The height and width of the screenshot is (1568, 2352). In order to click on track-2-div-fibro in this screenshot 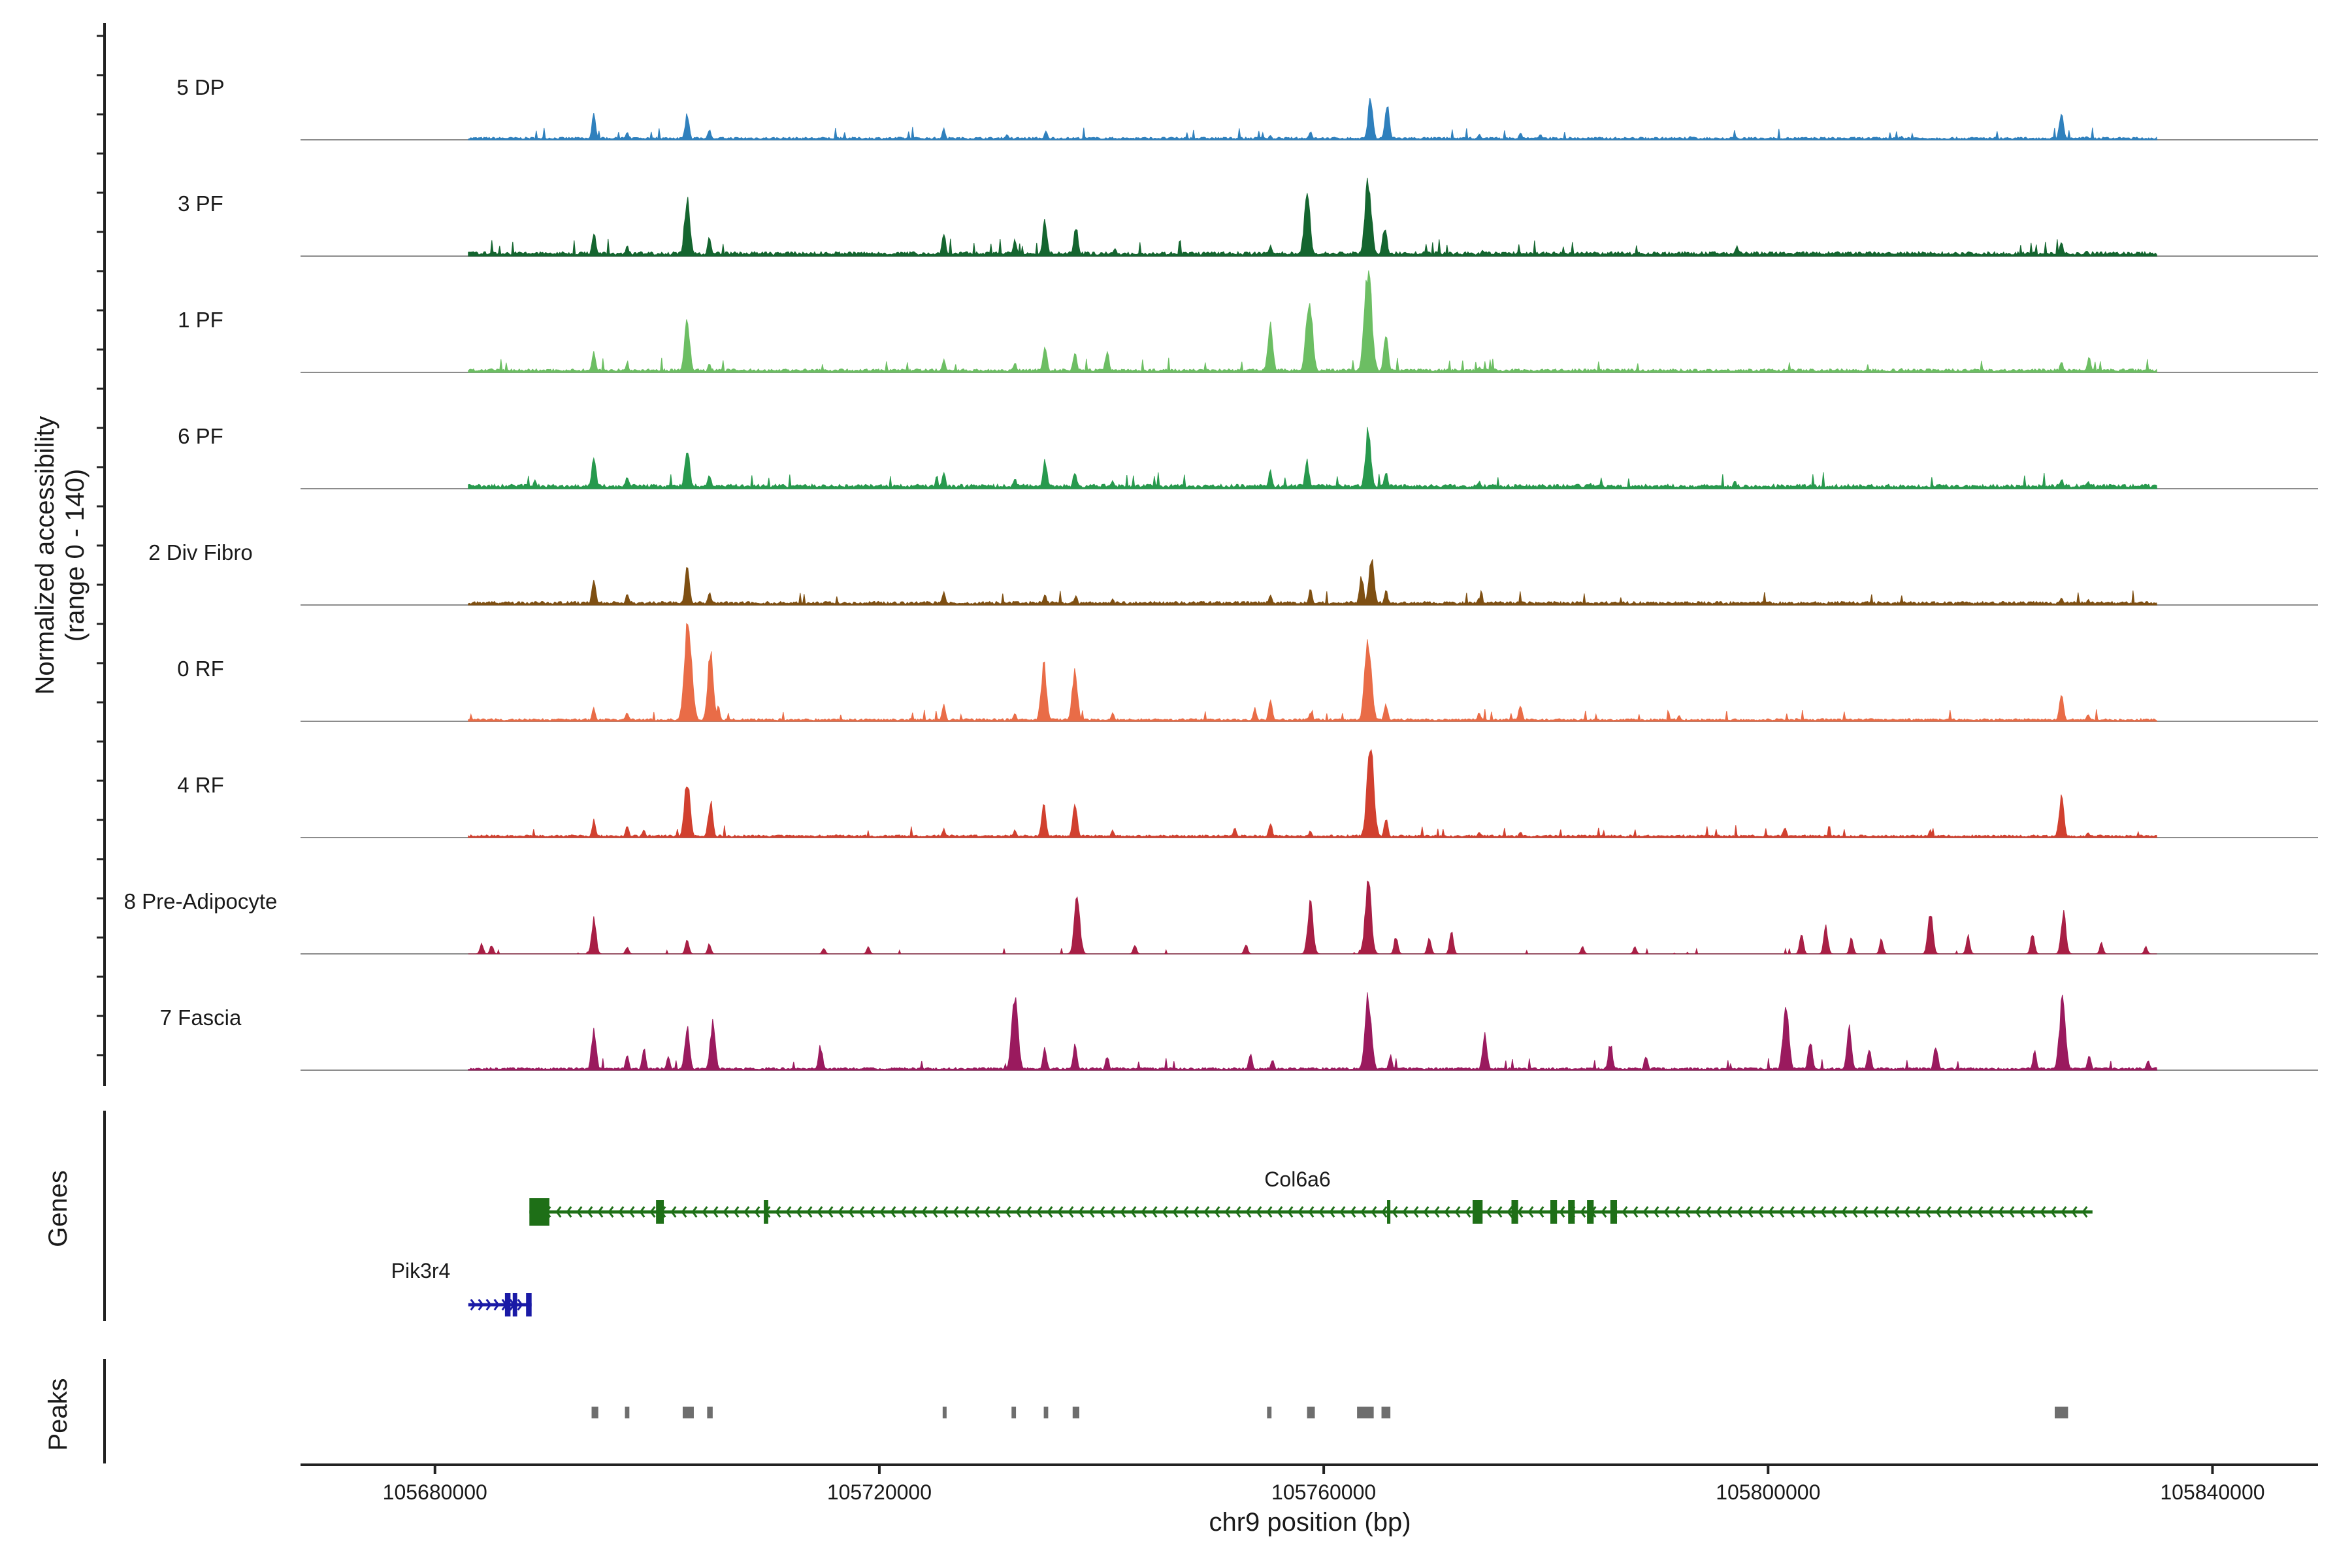, I will do `click(1309, 582)`.